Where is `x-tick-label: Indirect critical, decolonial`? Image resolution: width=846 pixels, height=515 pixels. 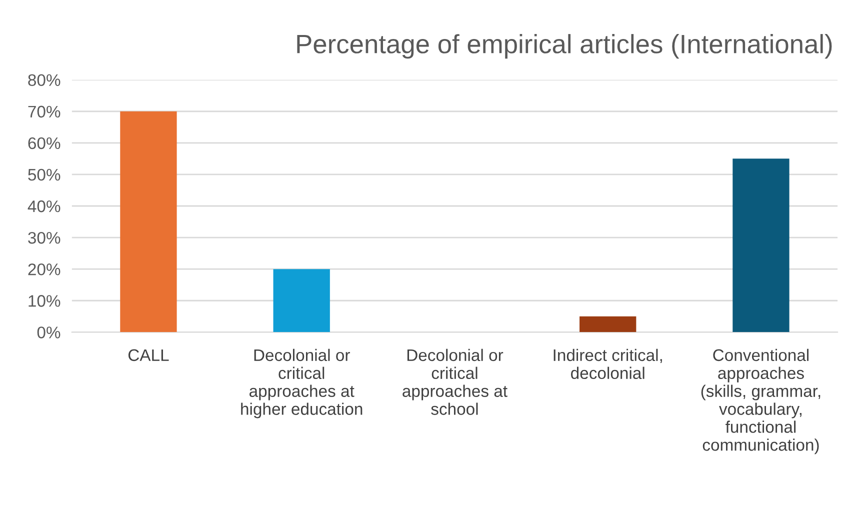 x-tick-label: Indirect critical, decolonial is located at coordinates (608, 364).